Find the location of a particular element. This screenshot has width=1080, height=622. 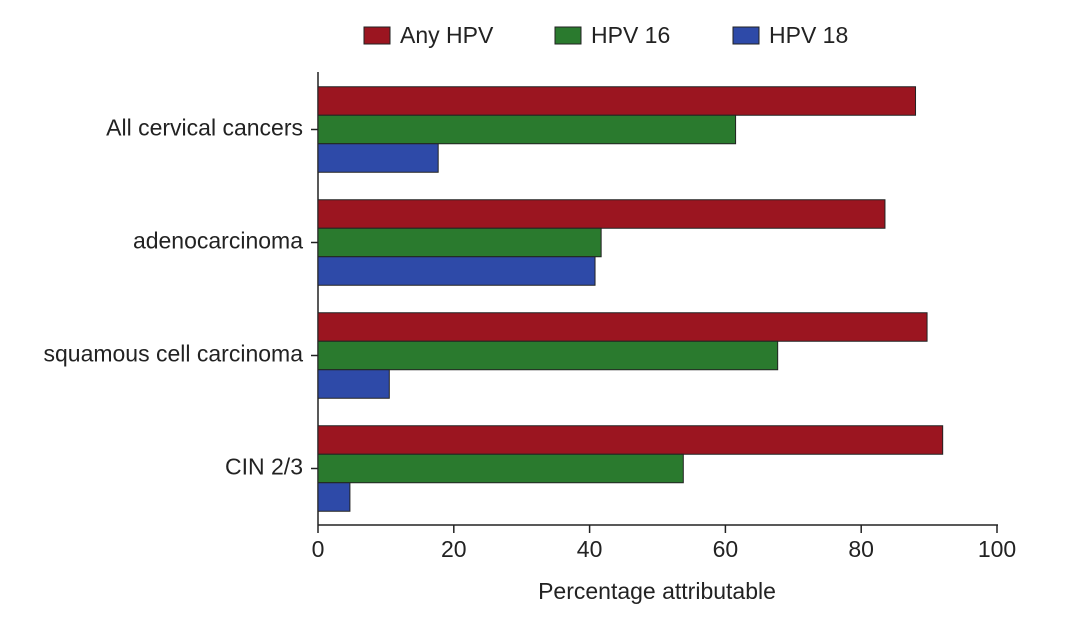

y-tick-label: All cervical cancers is located at coordinates (204, 128).